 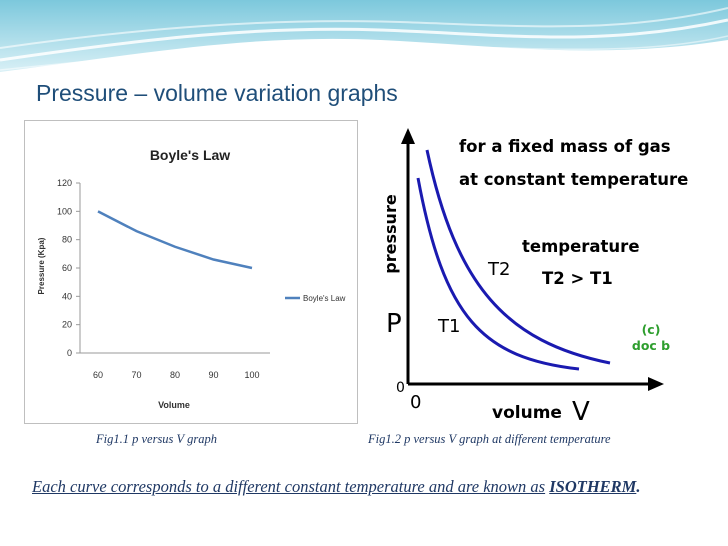 I want to click on bottom-note-term: ISOTHERM, so click(x=593, y=486).